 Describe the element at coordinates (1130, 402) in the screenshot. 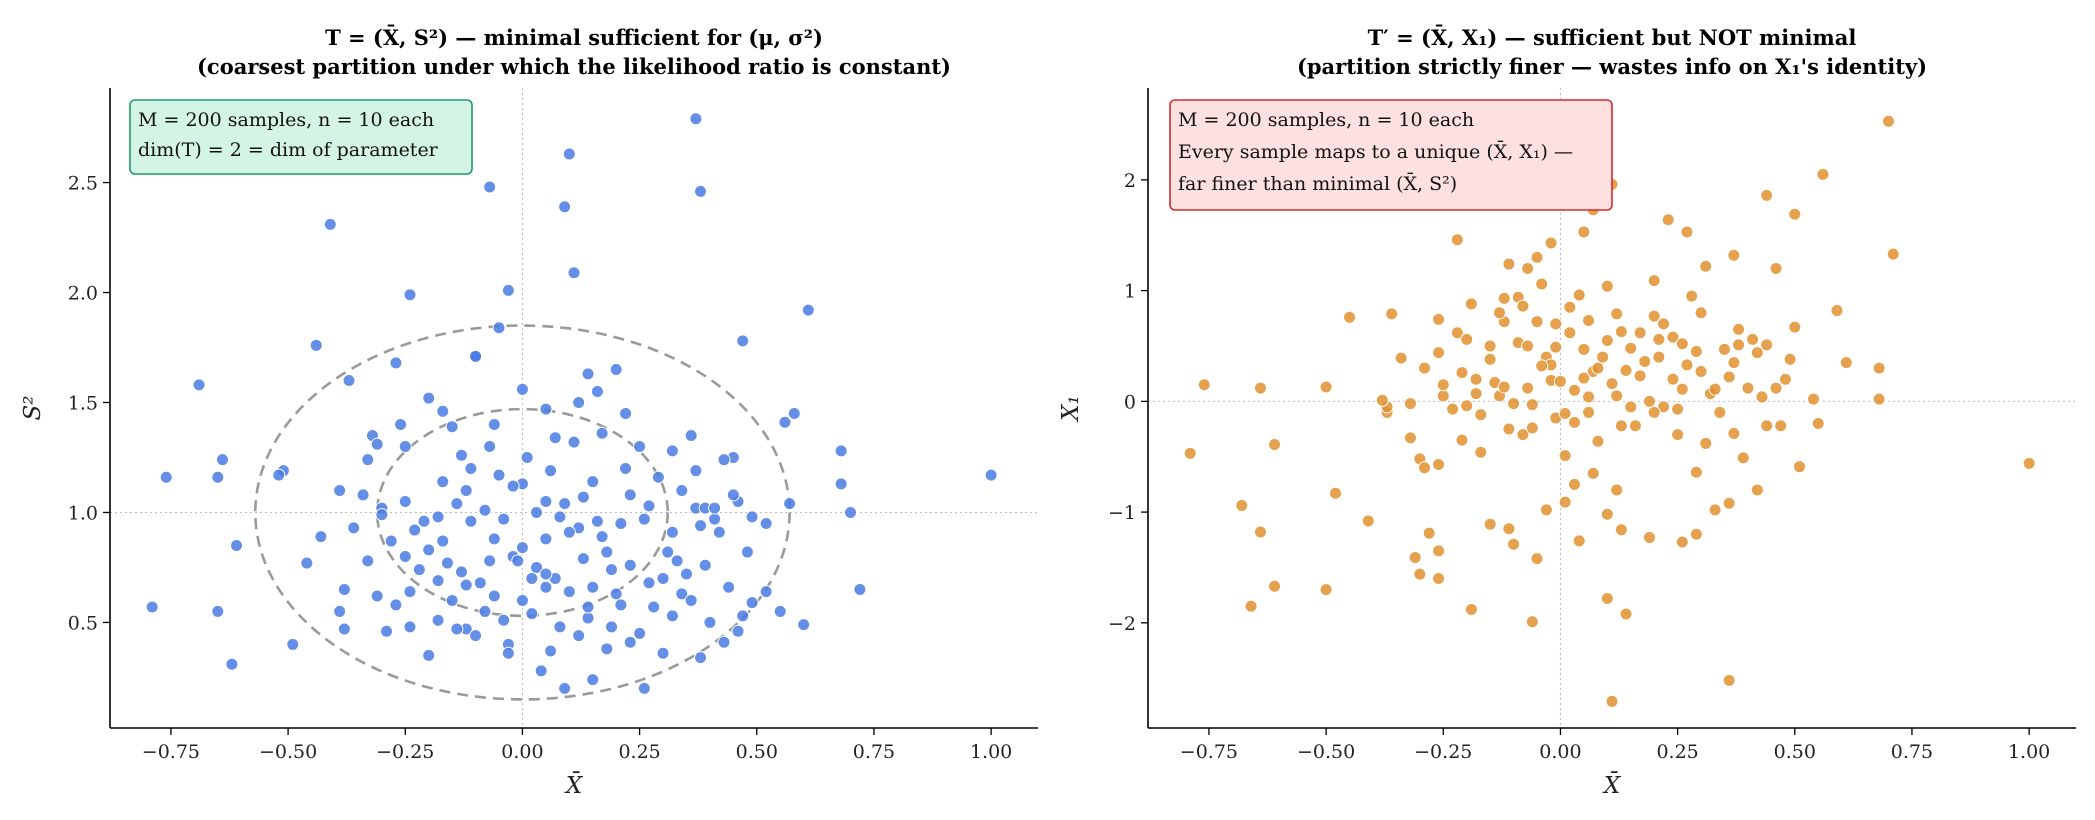

I see `y-tick-label: 0` at that location.